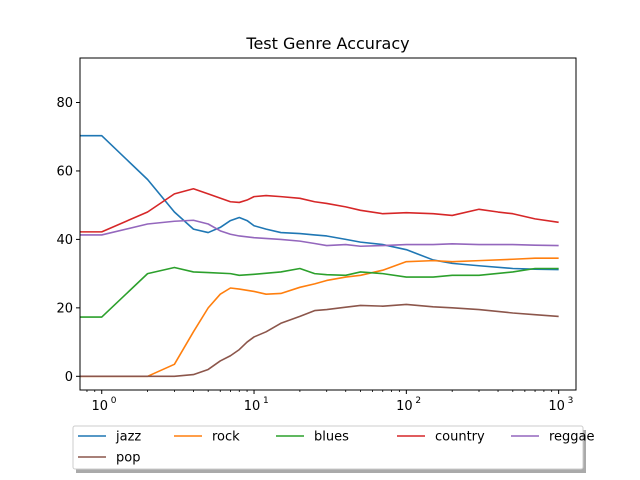  What do you see at coordinates (99, 406) in the screenshot?
I see `x-tick-label-0: 10` at bounding box center [99, 406].